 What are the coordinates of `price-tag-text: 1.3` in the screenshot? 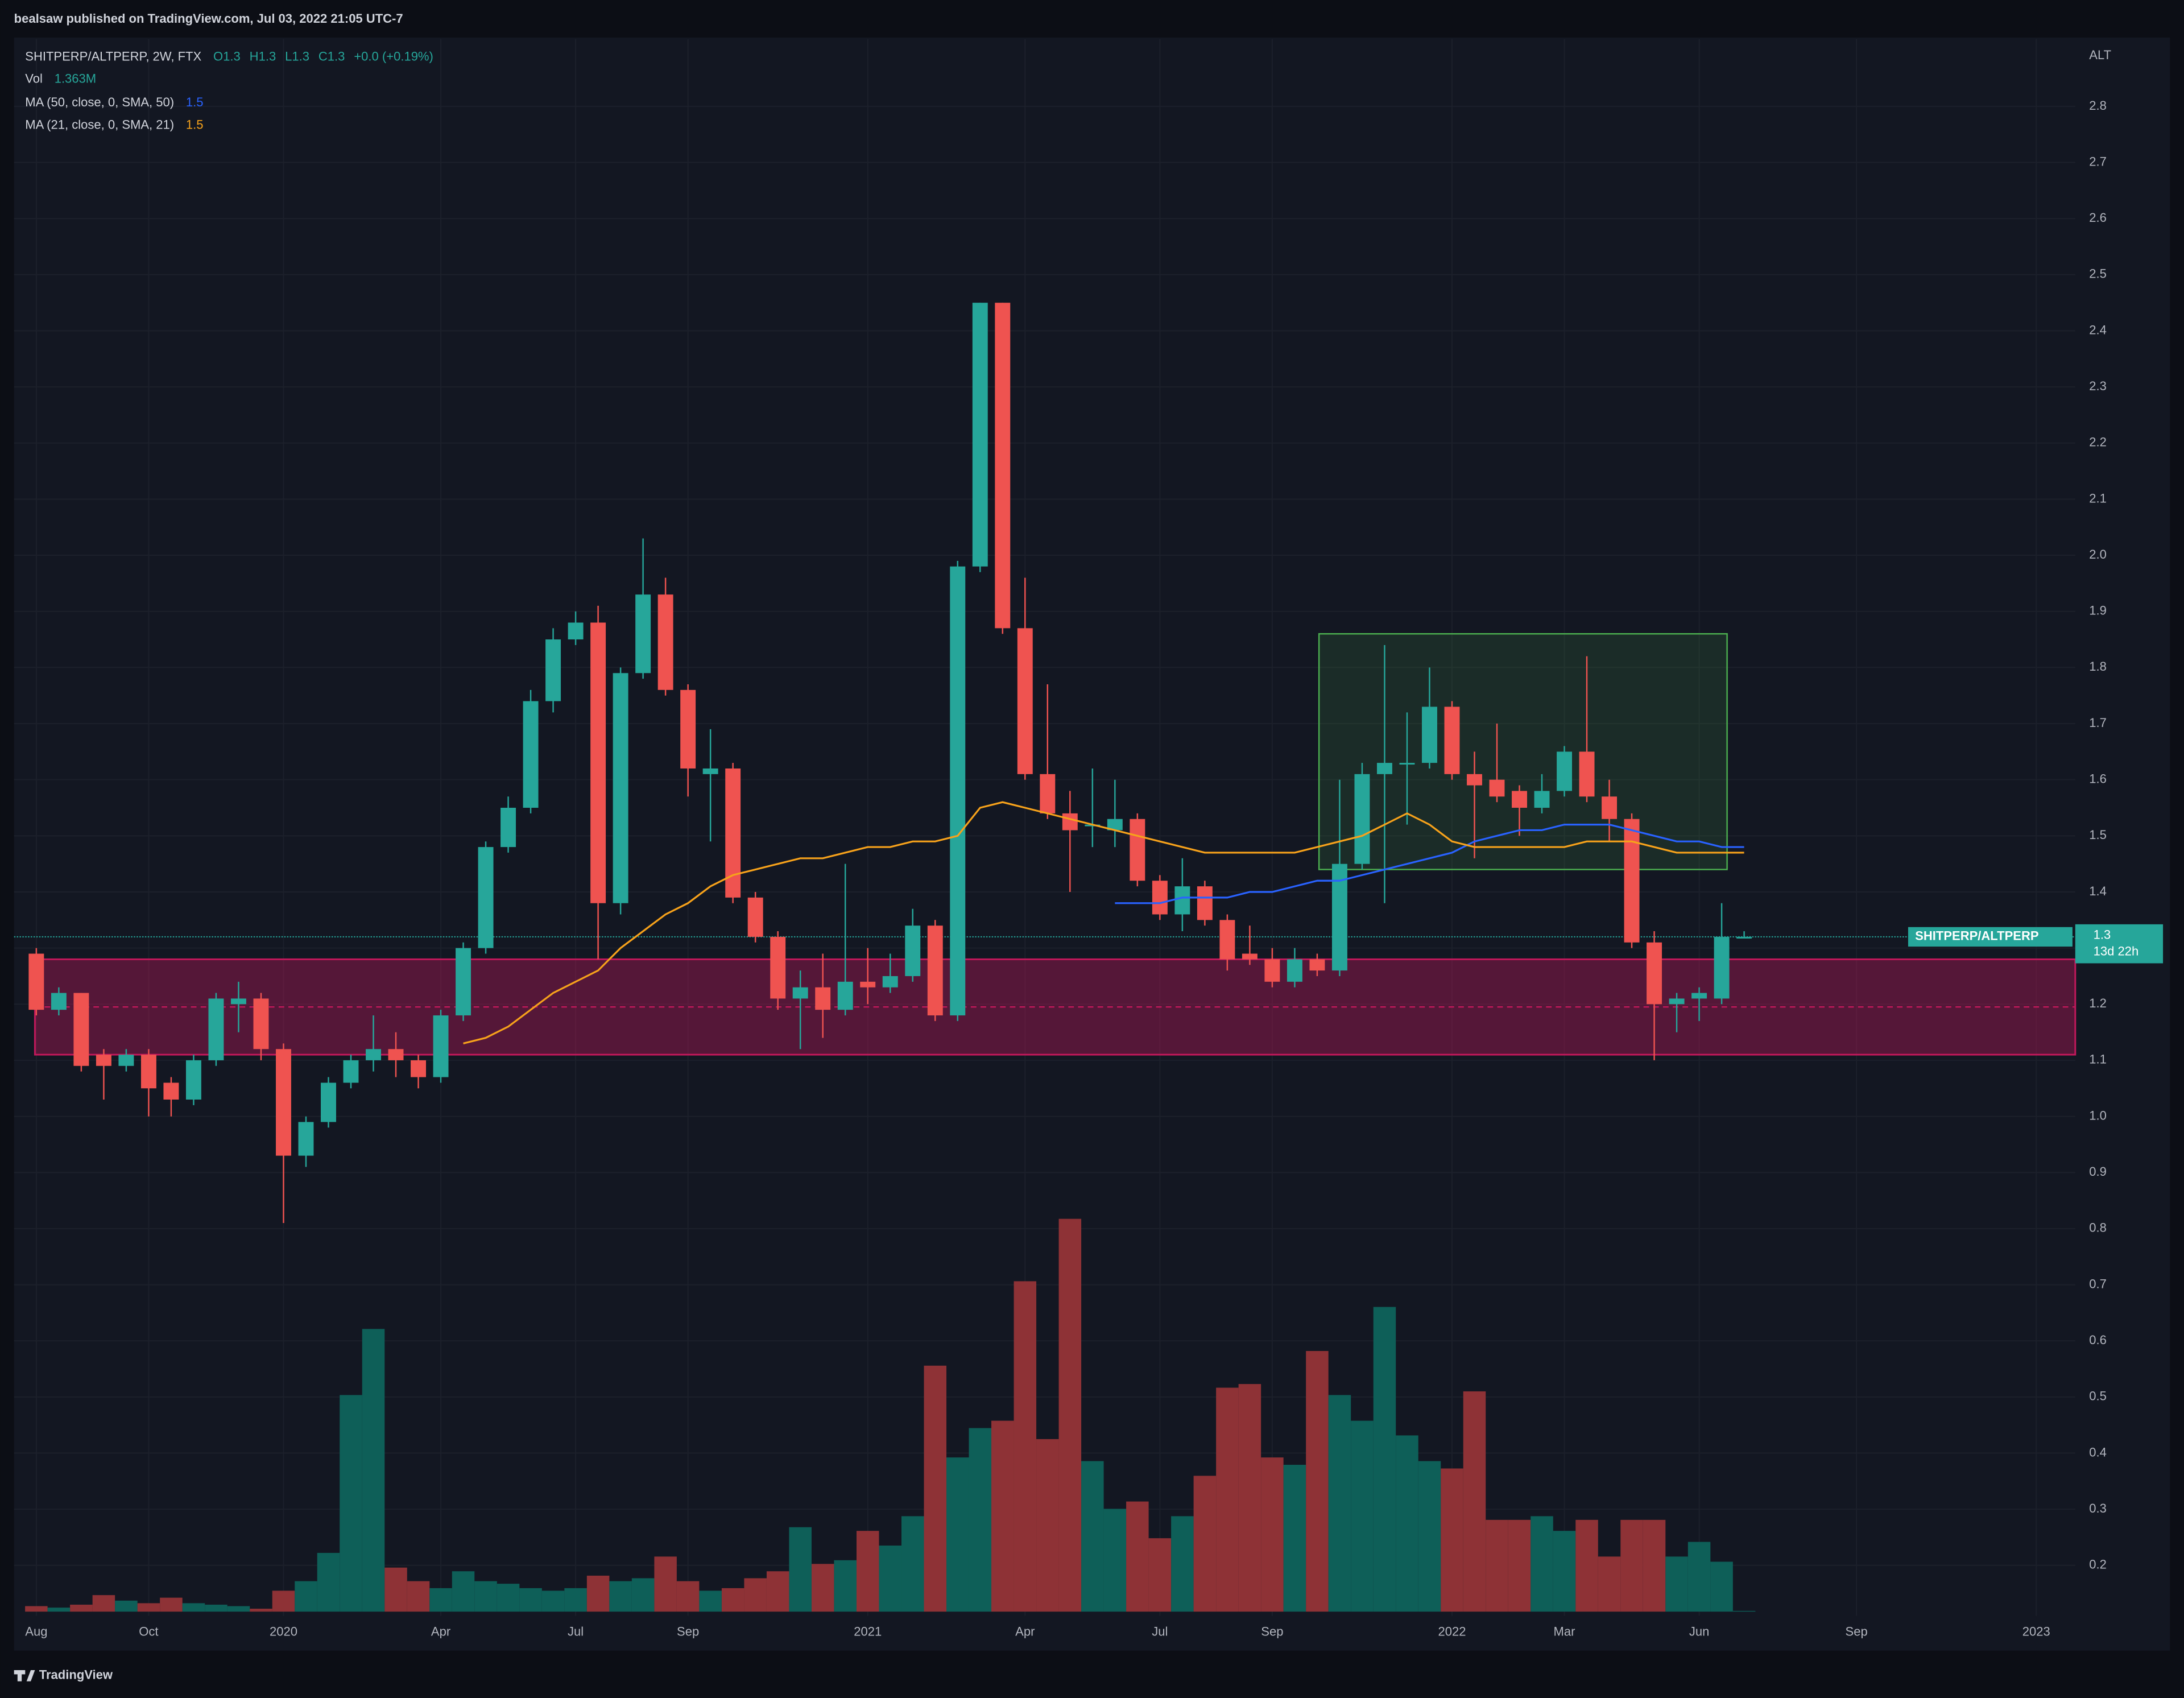 It's located at (2102, 934).